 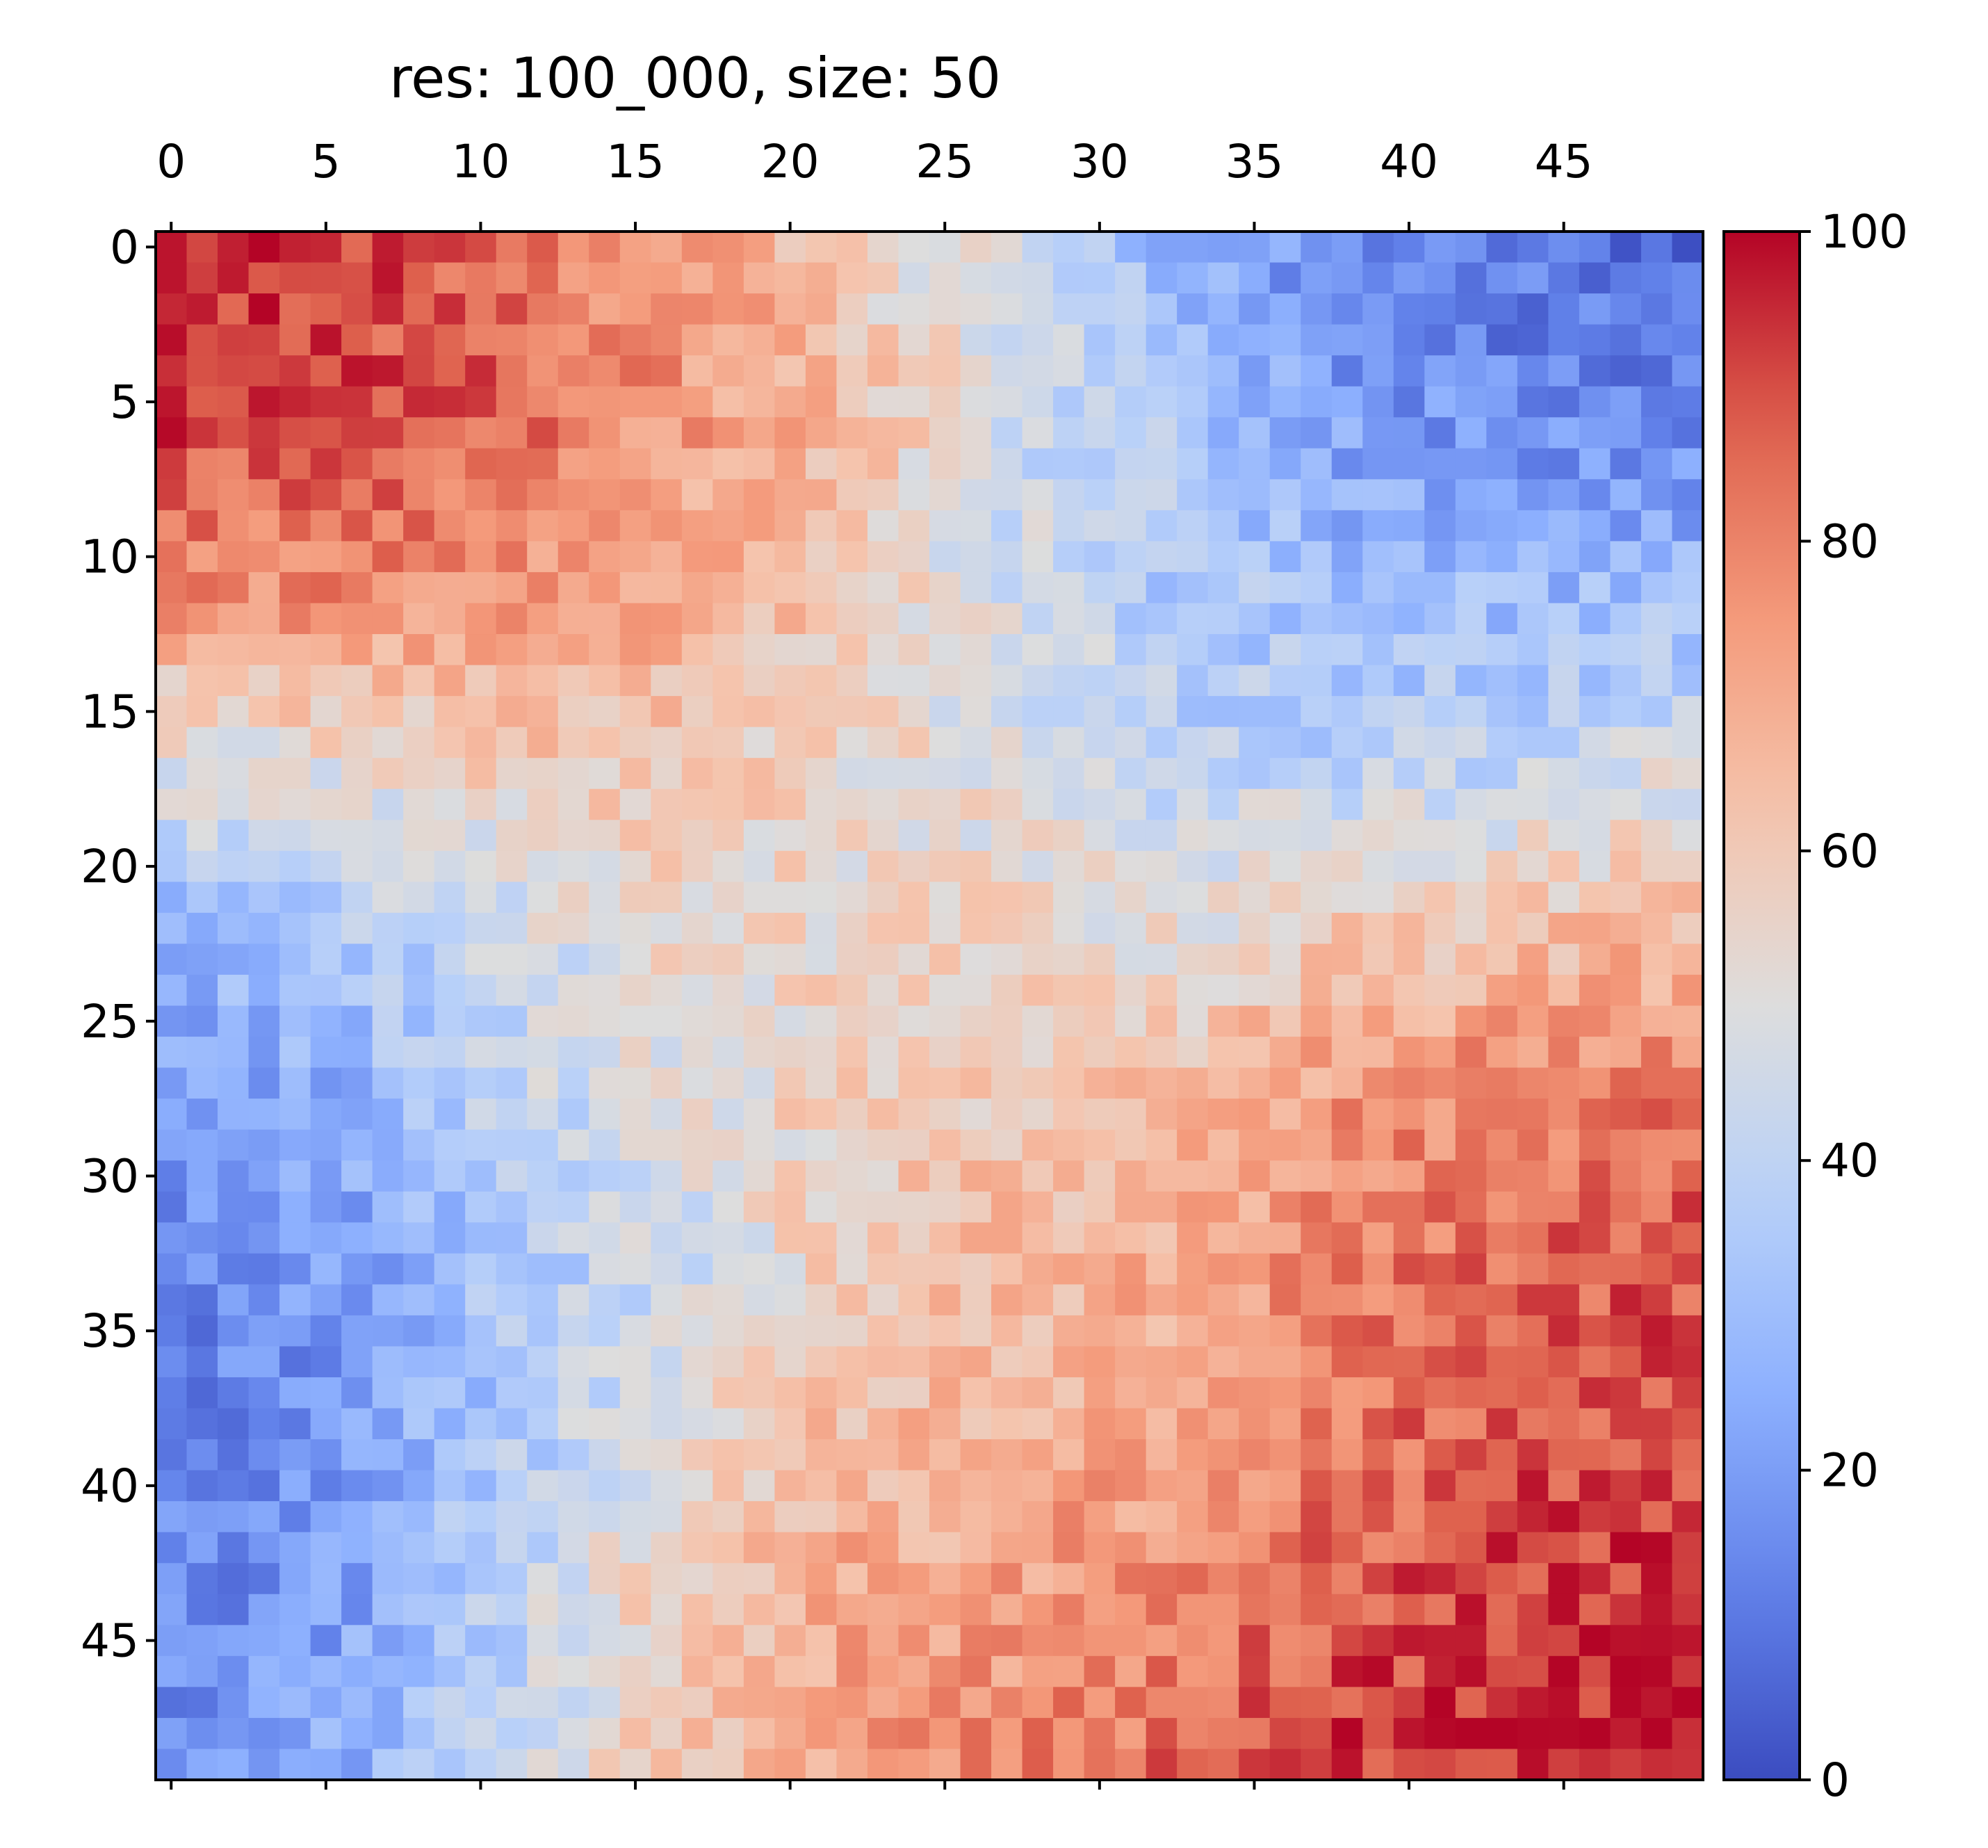 I want to click on x-tick-label: 30, so click(x=1100, y=161).